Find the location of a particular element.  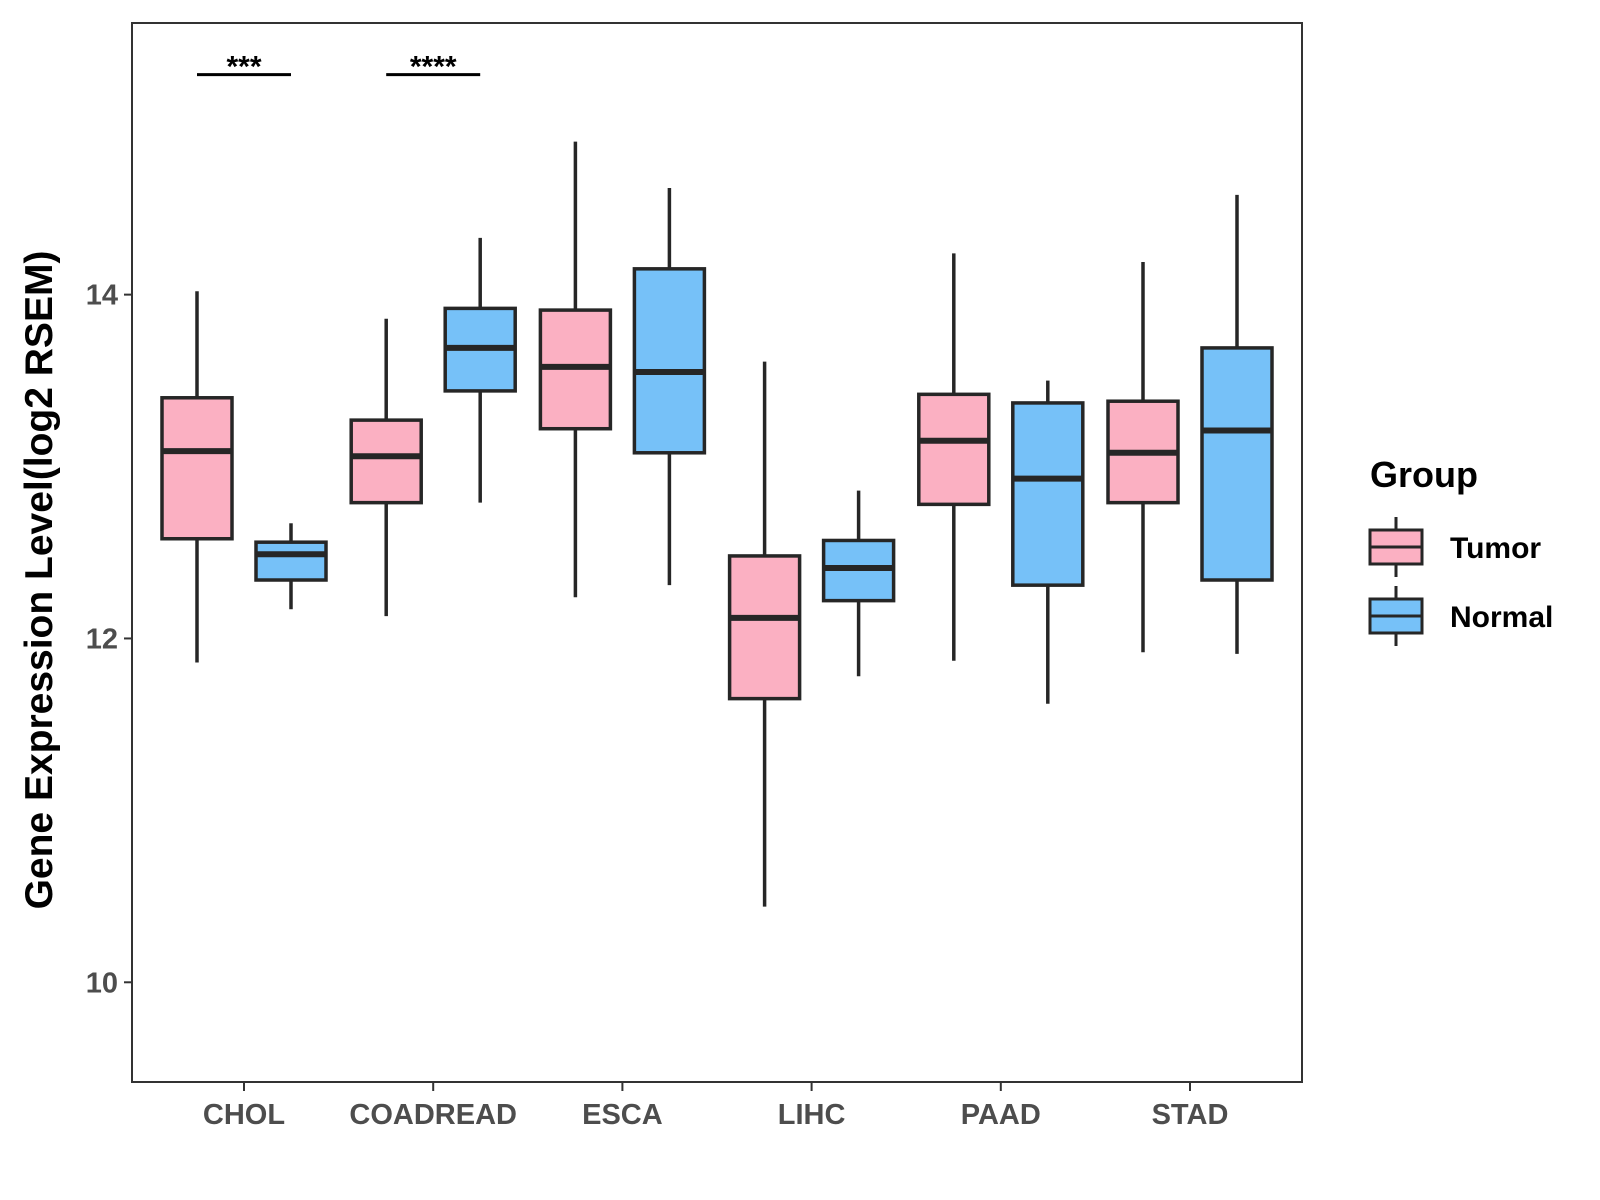

significance-label: **** is located at coordinates (433, 67).